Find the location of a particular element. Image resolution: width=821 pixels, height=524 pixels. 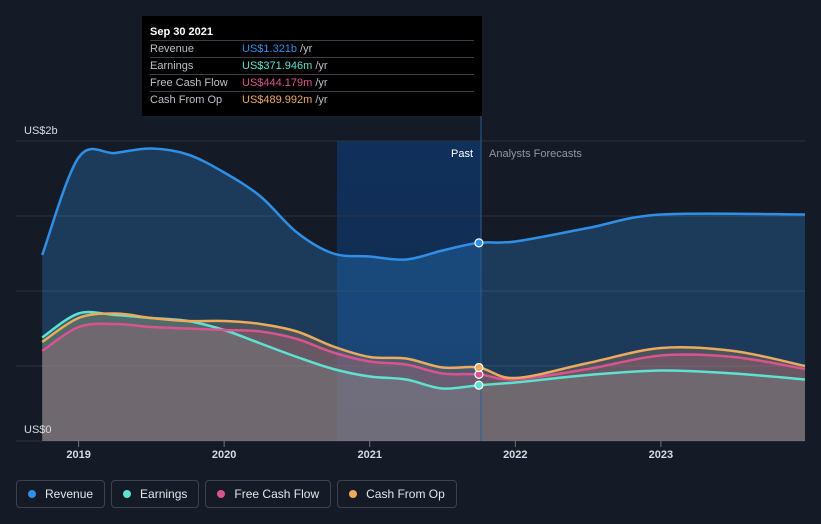

tooltip-row-earnings: Earnings US$371.946m /yr is located at coordinates (312, 65).